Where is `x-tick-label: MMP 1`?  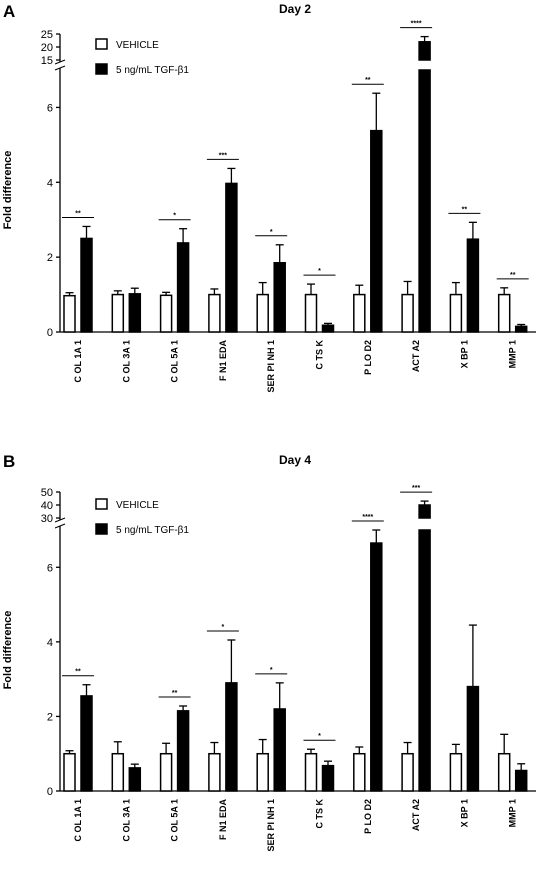 x-tick-label: MMP 1 is located at coordinates (513, 813).